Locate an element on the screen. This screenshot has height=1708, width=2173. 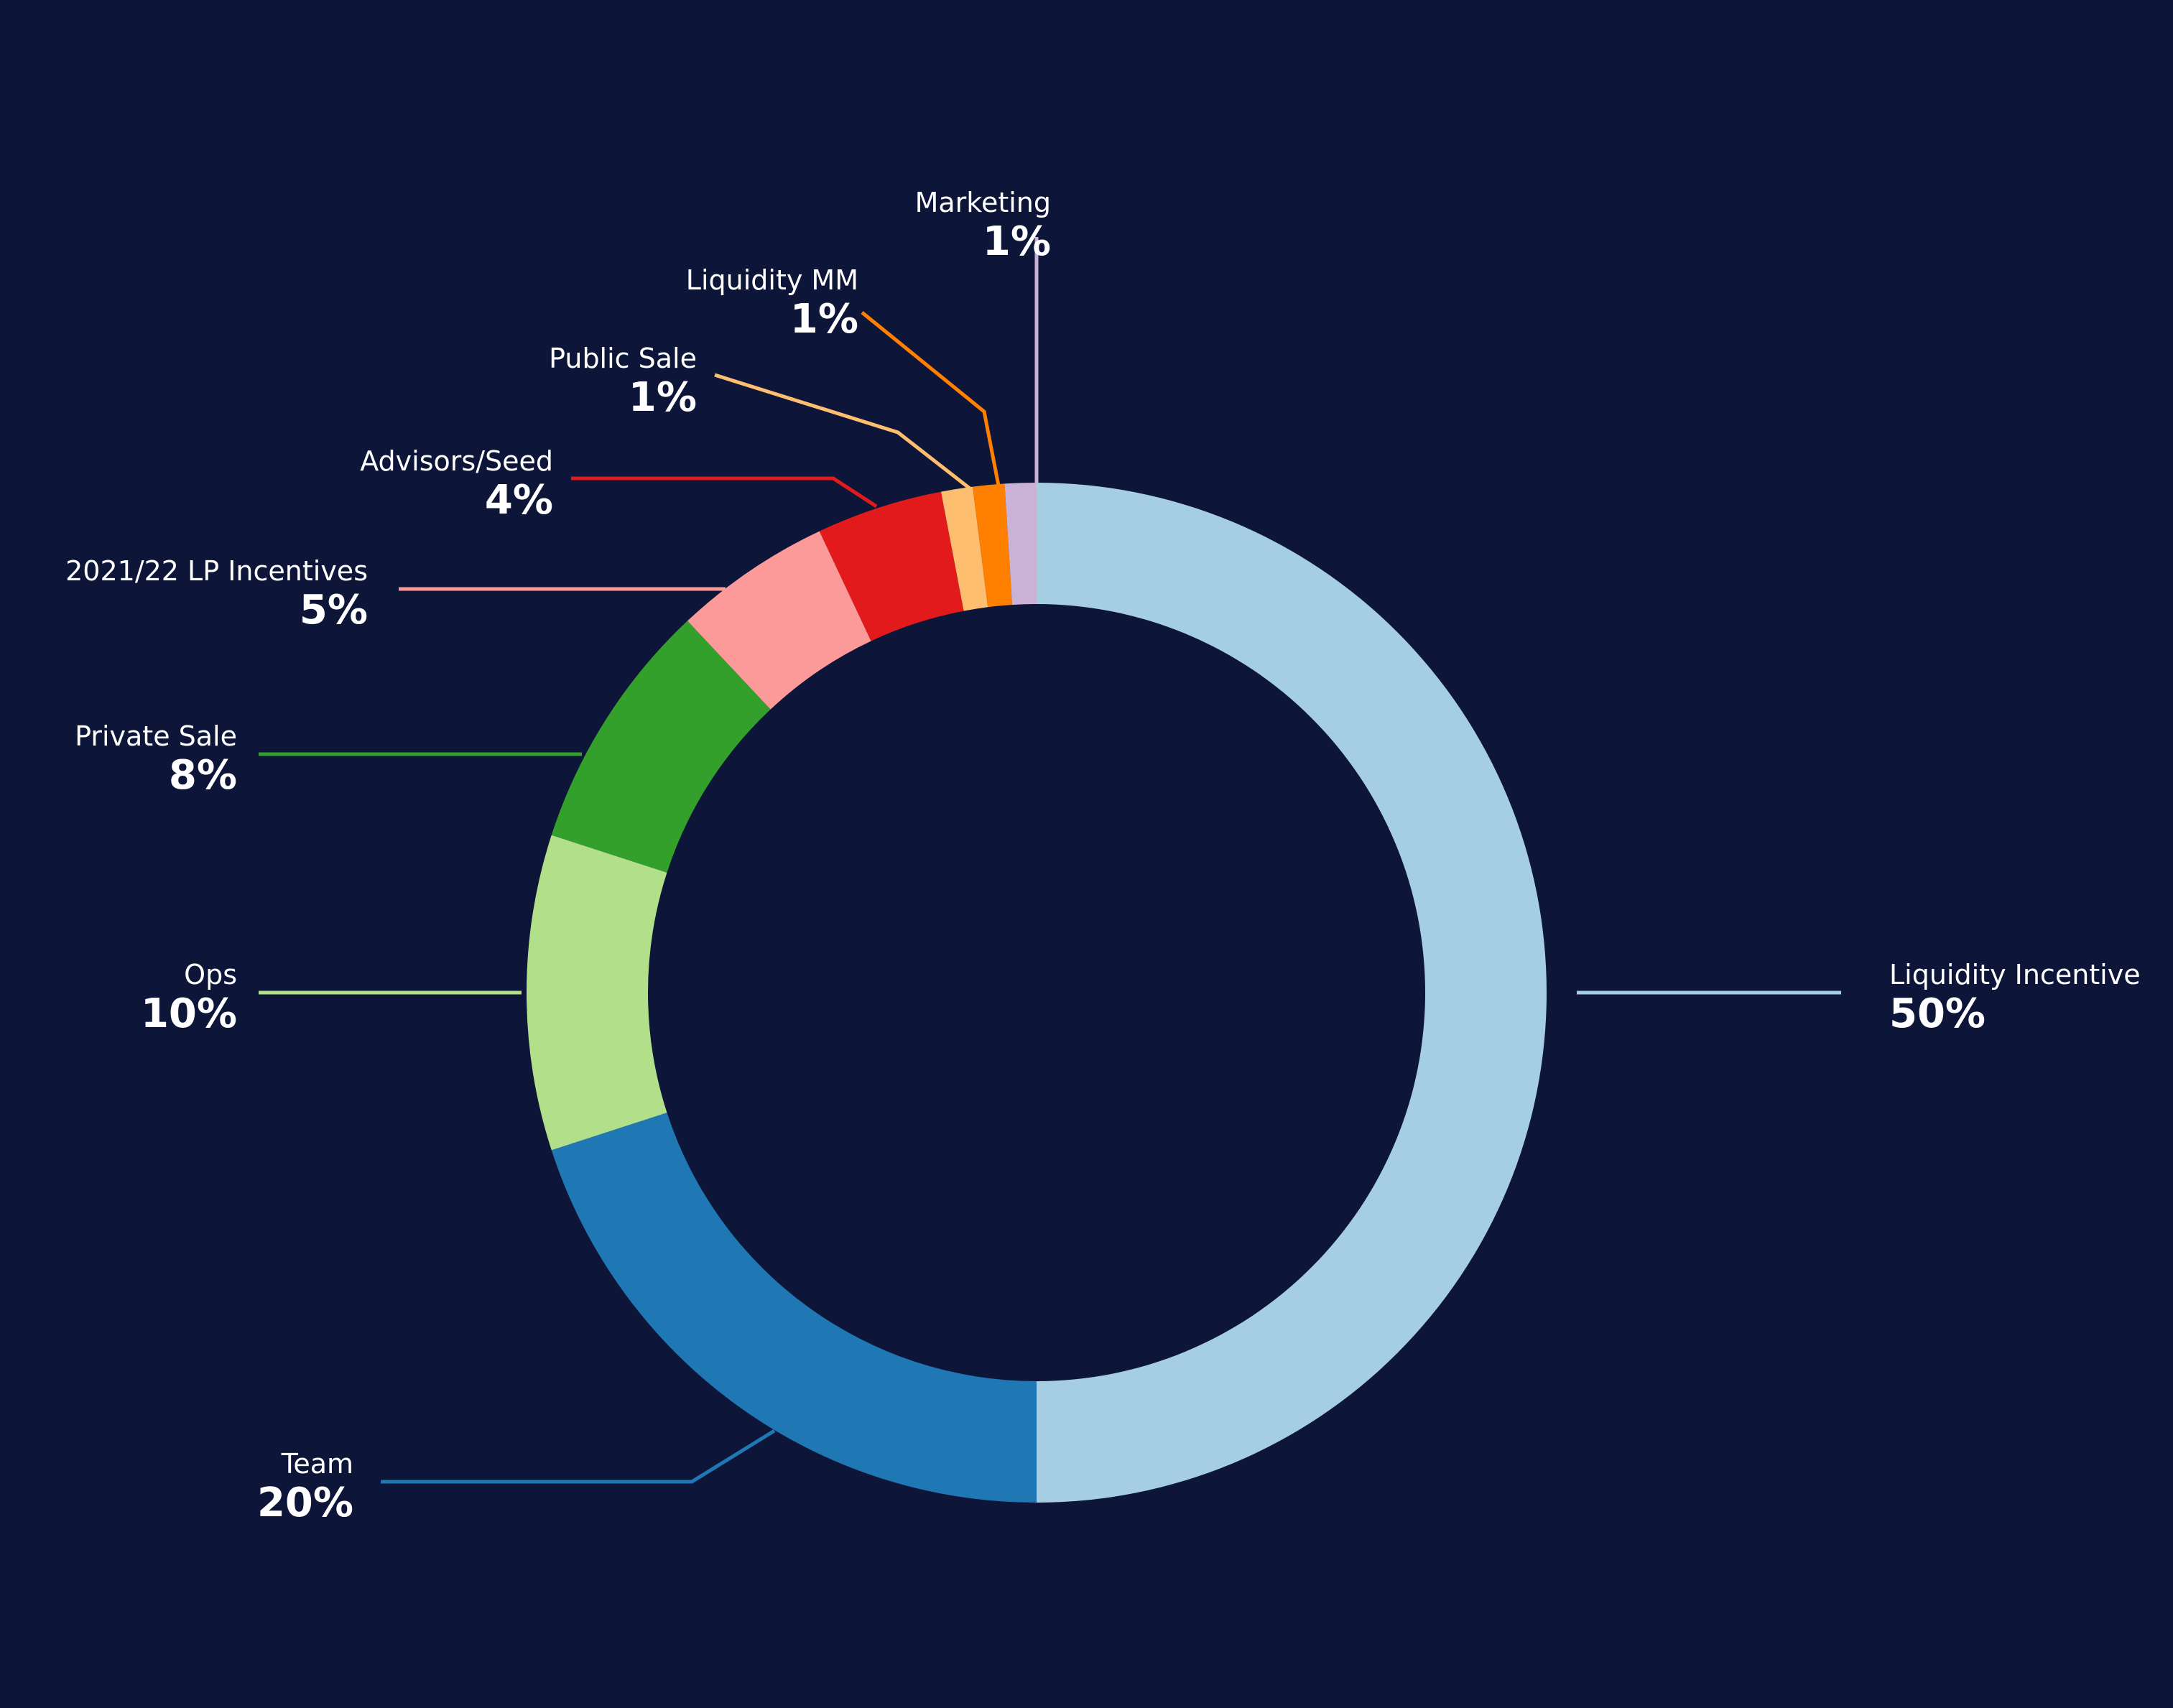
slice-label-name: Liquidity MM is located at coordinates (772, 280).